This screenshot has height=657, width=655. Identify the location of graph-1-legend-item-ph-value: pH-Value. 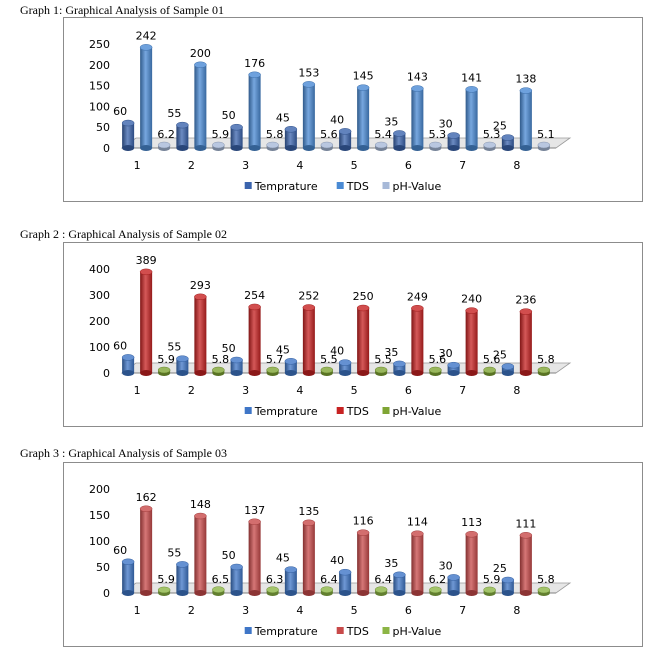
(412, 186).